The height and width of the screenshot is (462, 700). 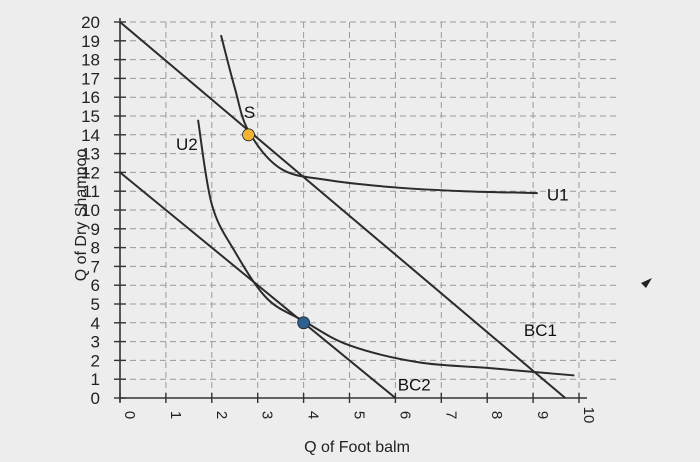 I want to click on points-layer, so click(x=276, y=229).